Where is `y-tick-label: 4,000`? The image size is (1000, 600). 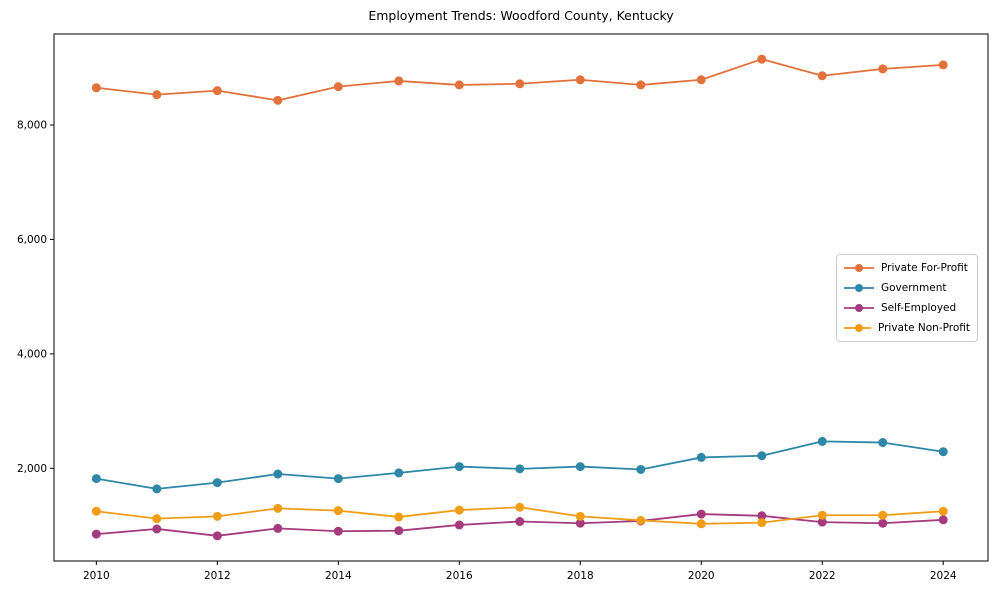
y-tick-label: 4,000 is located at coordinates (32, 354).